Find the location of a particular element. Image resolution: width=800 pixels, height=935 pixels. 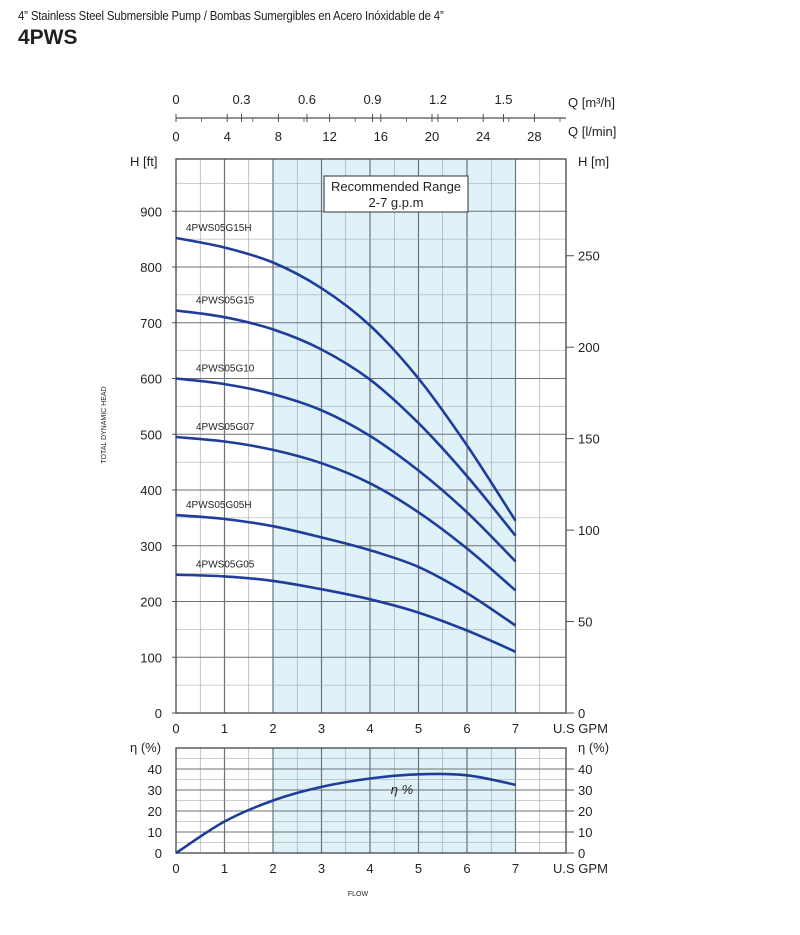

y-axis-right-label: 100 is located at coordinates (589, 530).